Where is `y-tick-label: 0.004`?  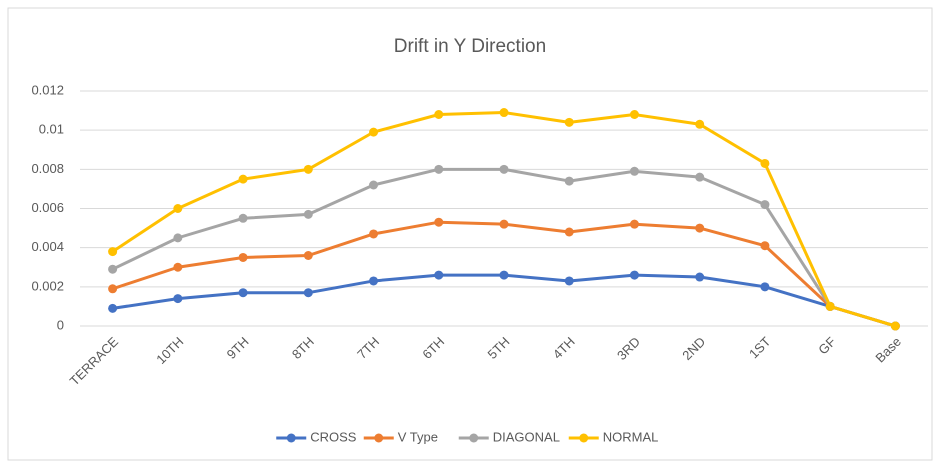 y-tick-label: 0.004 is located at coordinates (47, 246).